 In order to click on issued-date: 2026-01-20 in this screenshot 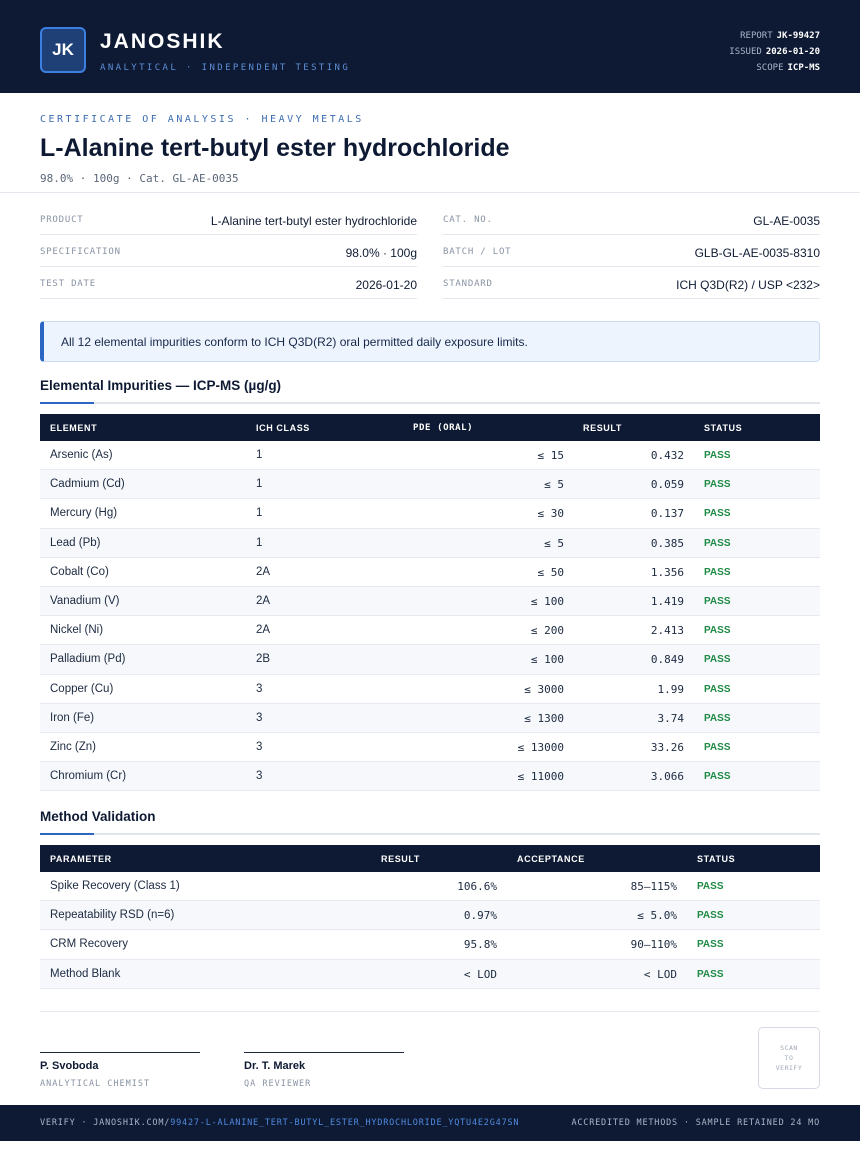, I will do `click(792, 52)`.